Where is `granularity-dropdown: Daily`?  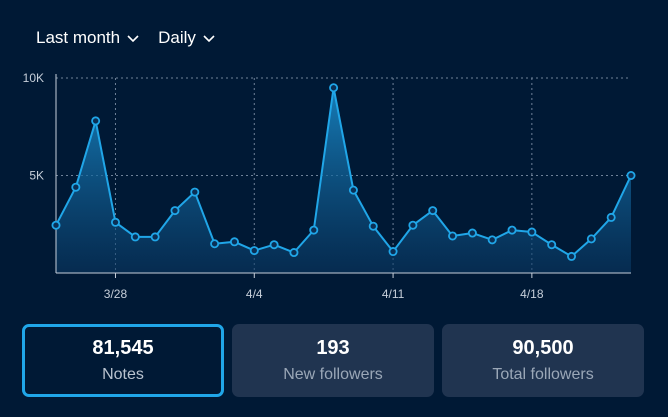 granularity-dropdown: Daily is located at coordinates (187, 38).